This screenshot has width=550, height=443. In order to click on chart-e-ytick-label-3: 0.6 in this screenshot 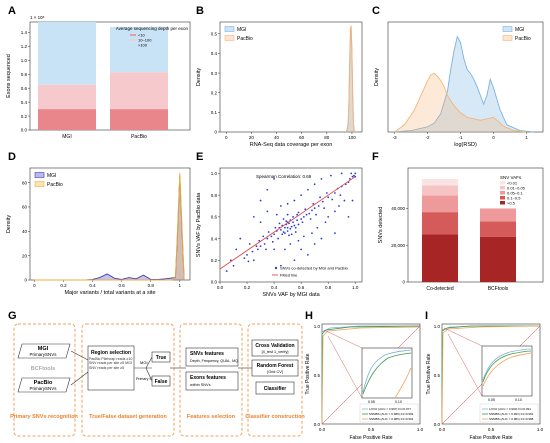, I will do `click(214, 217)`.